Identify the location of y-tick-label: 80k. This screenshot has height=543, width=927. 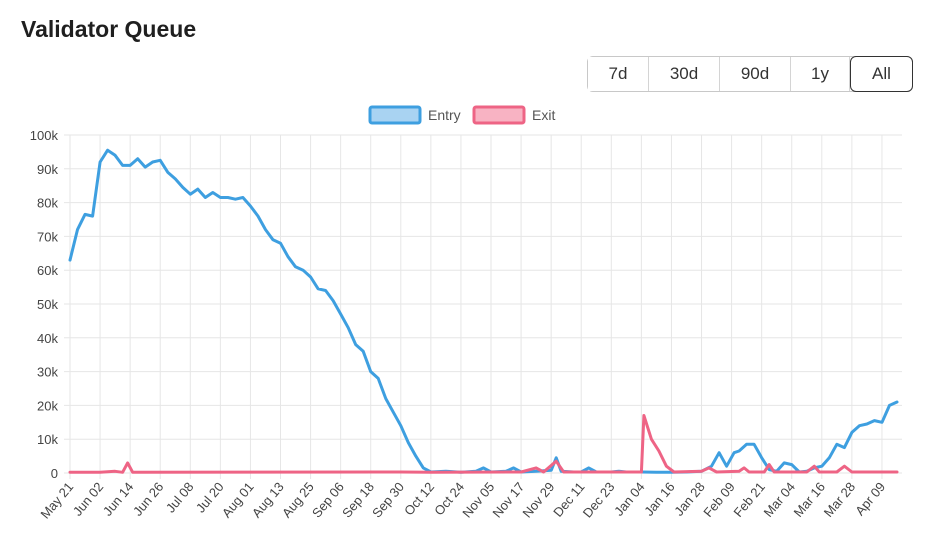
(47, 203).